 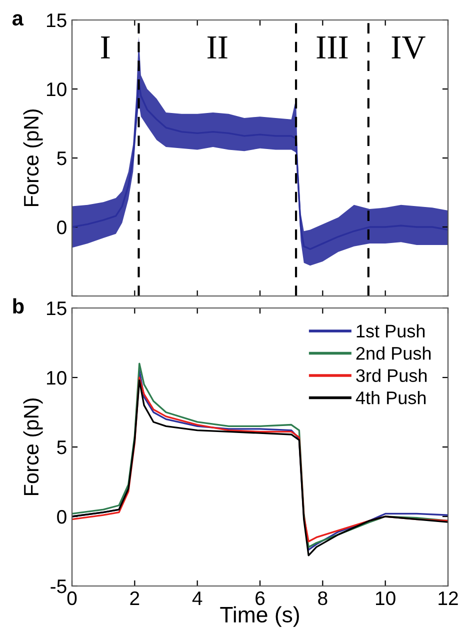 I want to click on x-tick-label: 6, so click(x=260, y=598).